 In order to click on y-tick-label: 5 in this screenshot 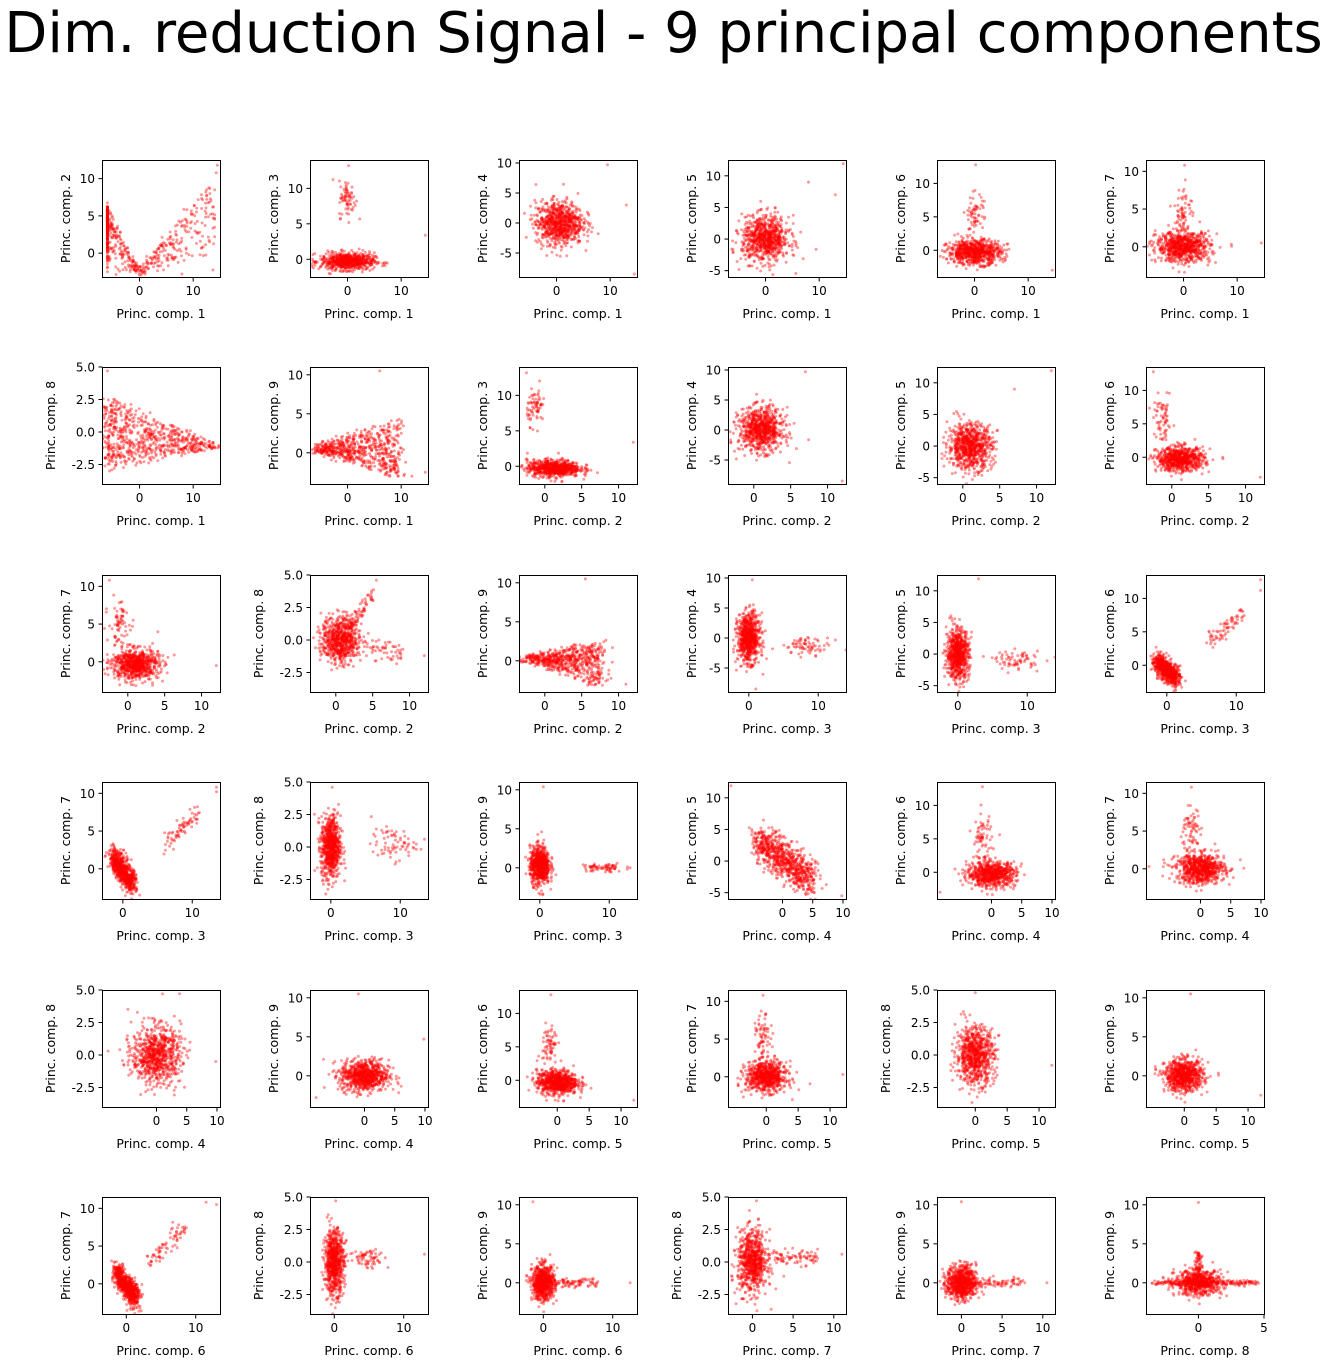, I will do `click(299, 224)`.